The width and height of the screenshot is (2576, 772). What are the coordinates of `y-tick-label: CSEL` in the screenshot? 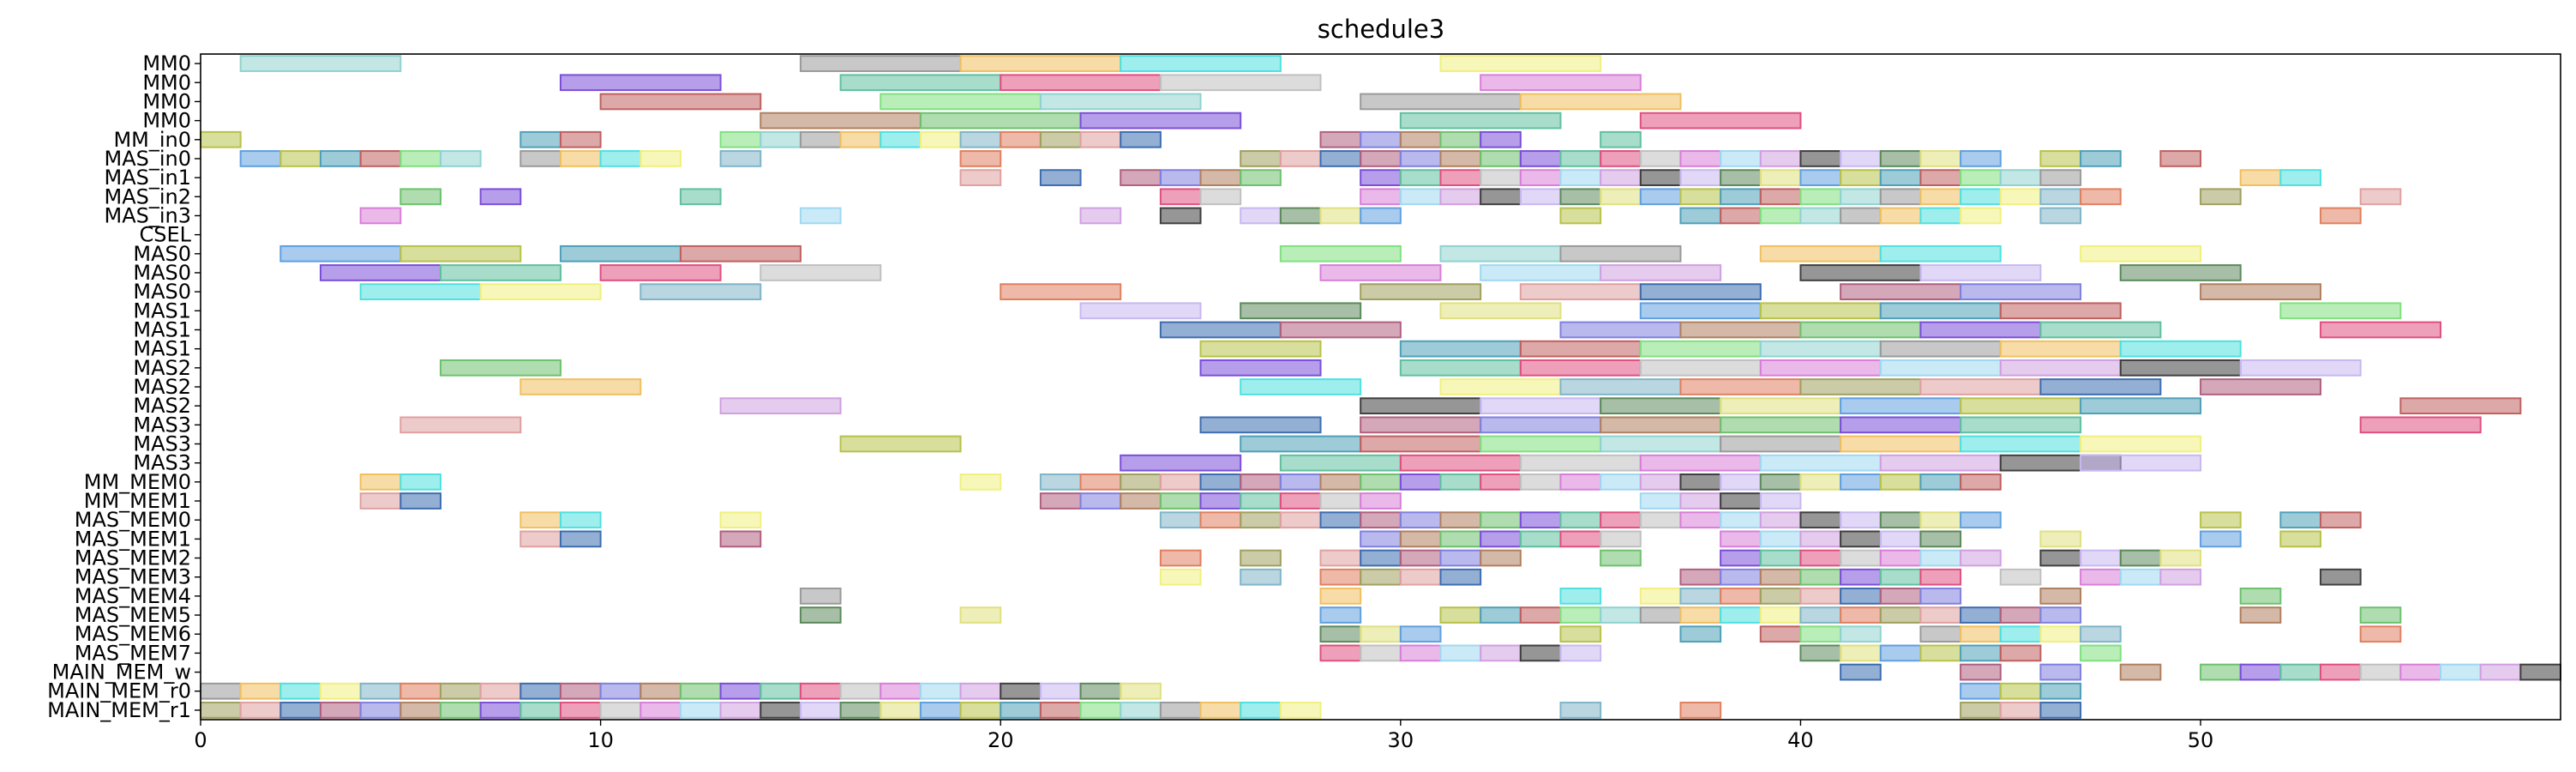 It's located at (165, 235).